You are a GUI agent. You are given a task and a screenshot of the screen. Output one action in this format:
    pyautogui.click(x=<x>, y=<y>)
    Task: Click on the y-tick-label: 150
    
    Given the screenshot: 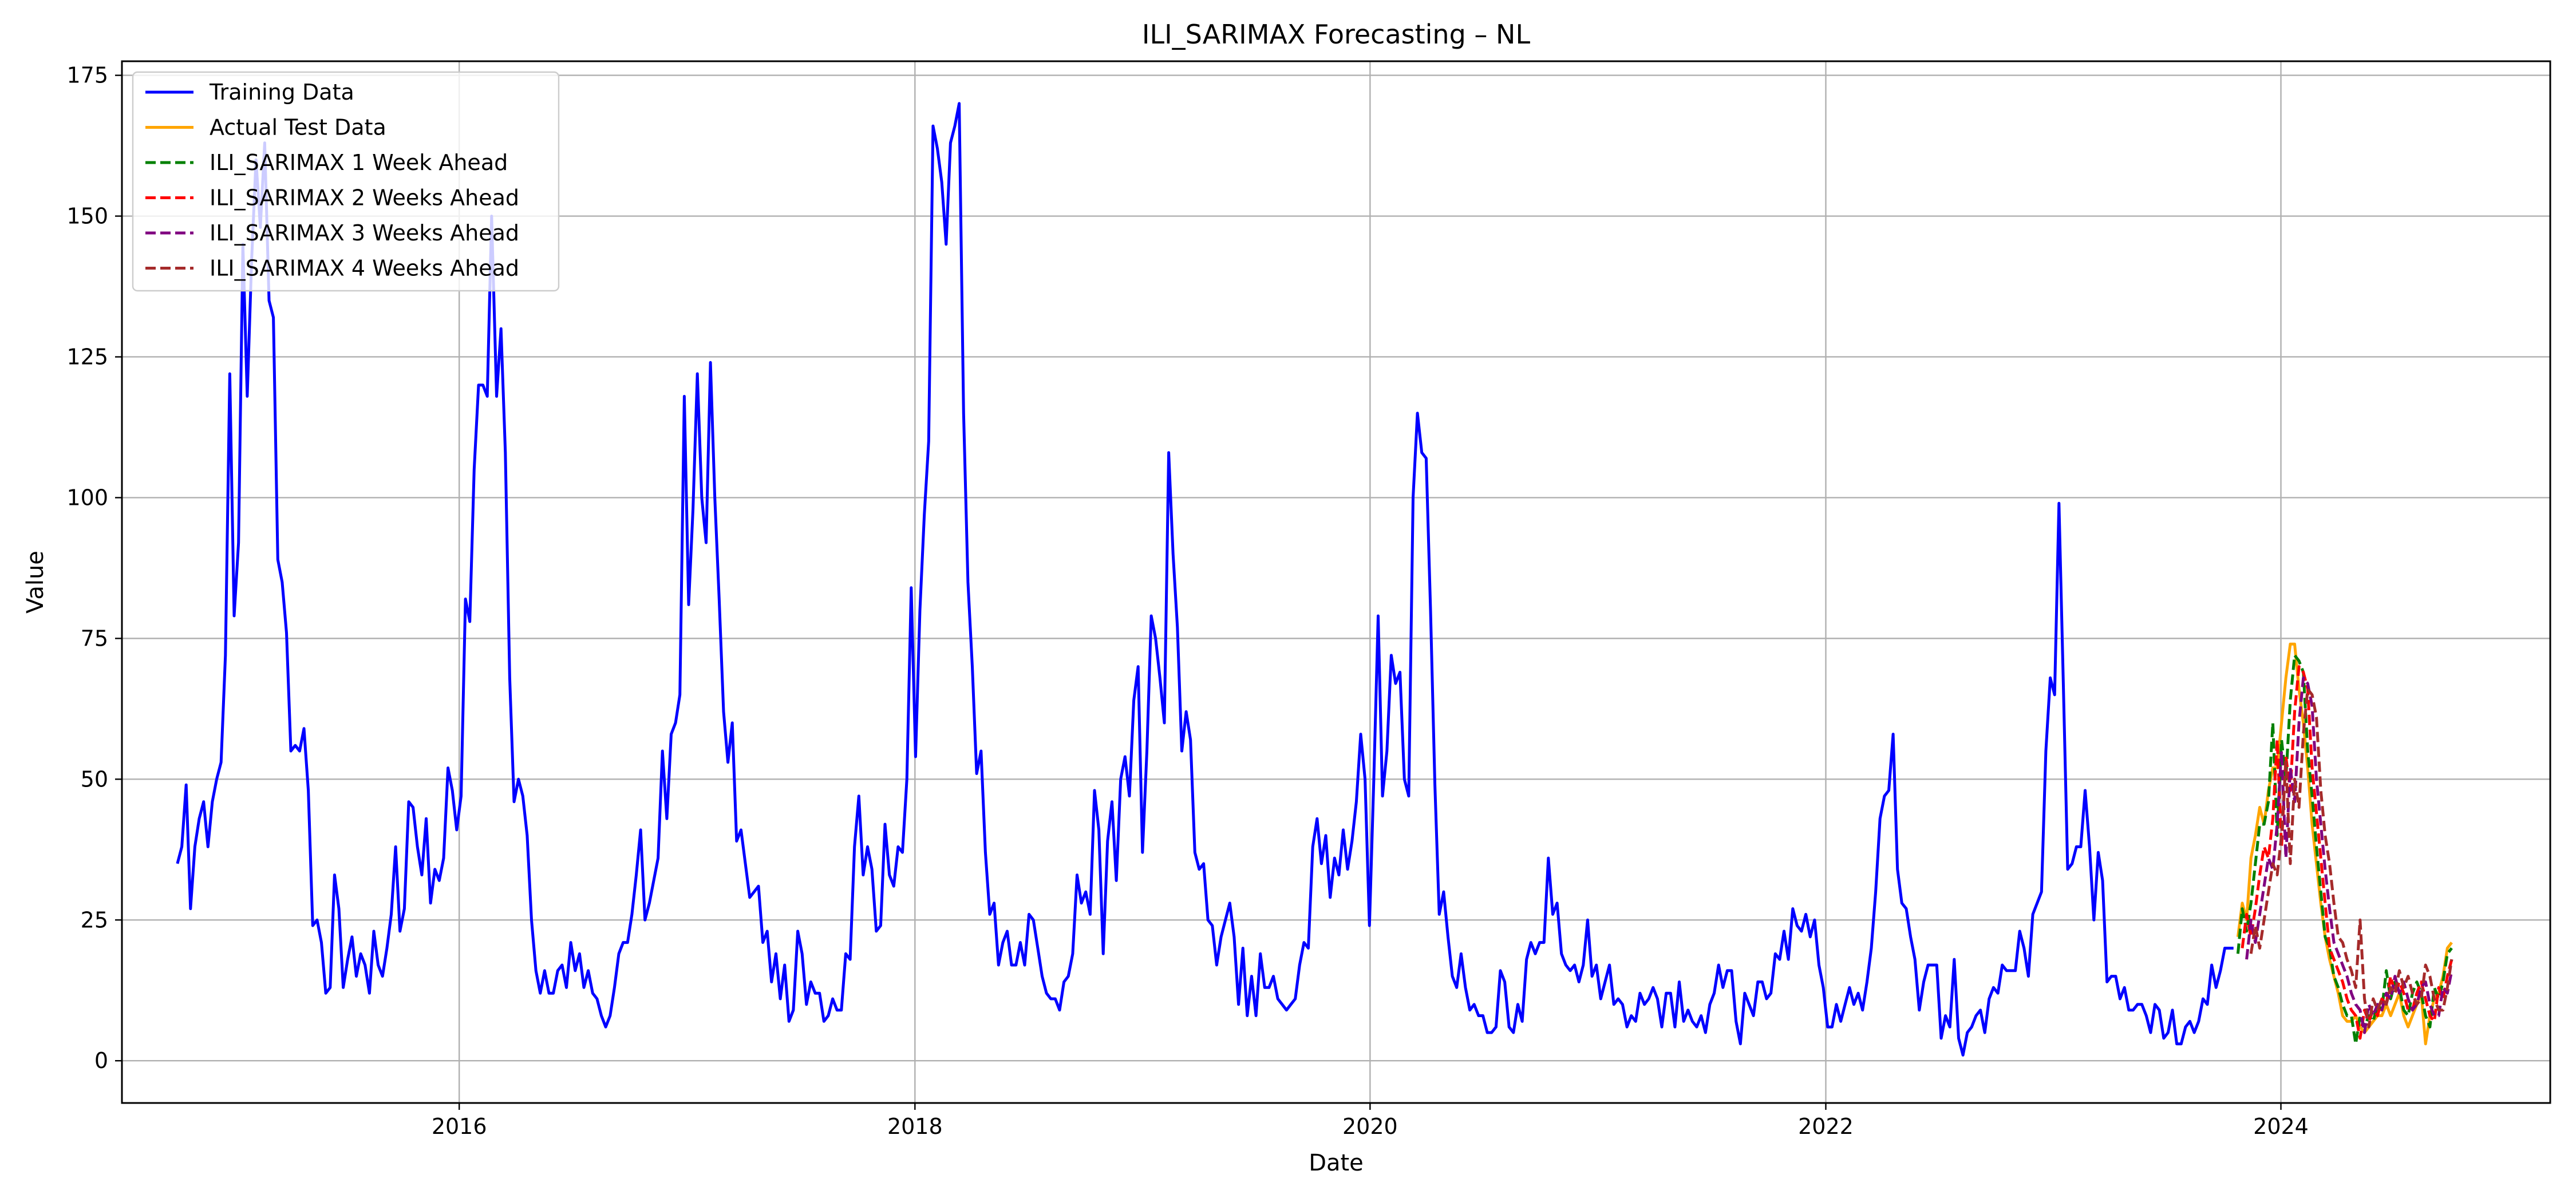 What is the action you would take?
    pyautogui.click(x=87, y=217)
    